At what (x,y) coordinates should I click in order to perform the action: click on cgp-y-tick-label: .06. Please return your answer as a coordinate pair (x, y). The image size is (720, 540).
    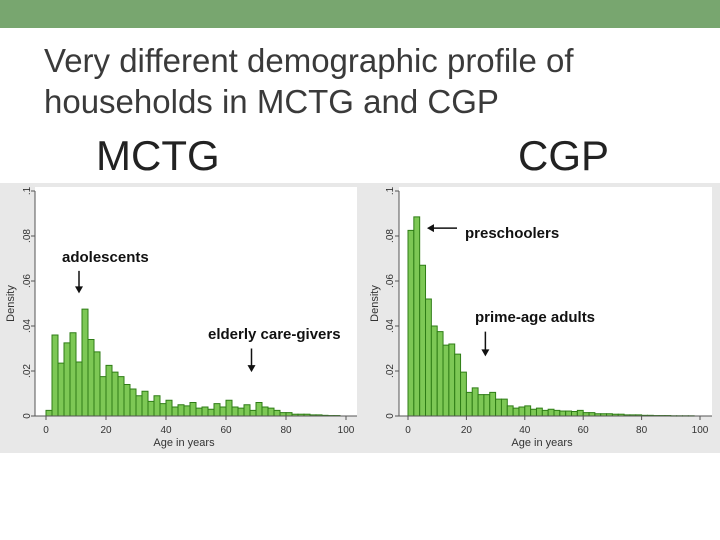
    Looking at the image, I should click on (390, 281).